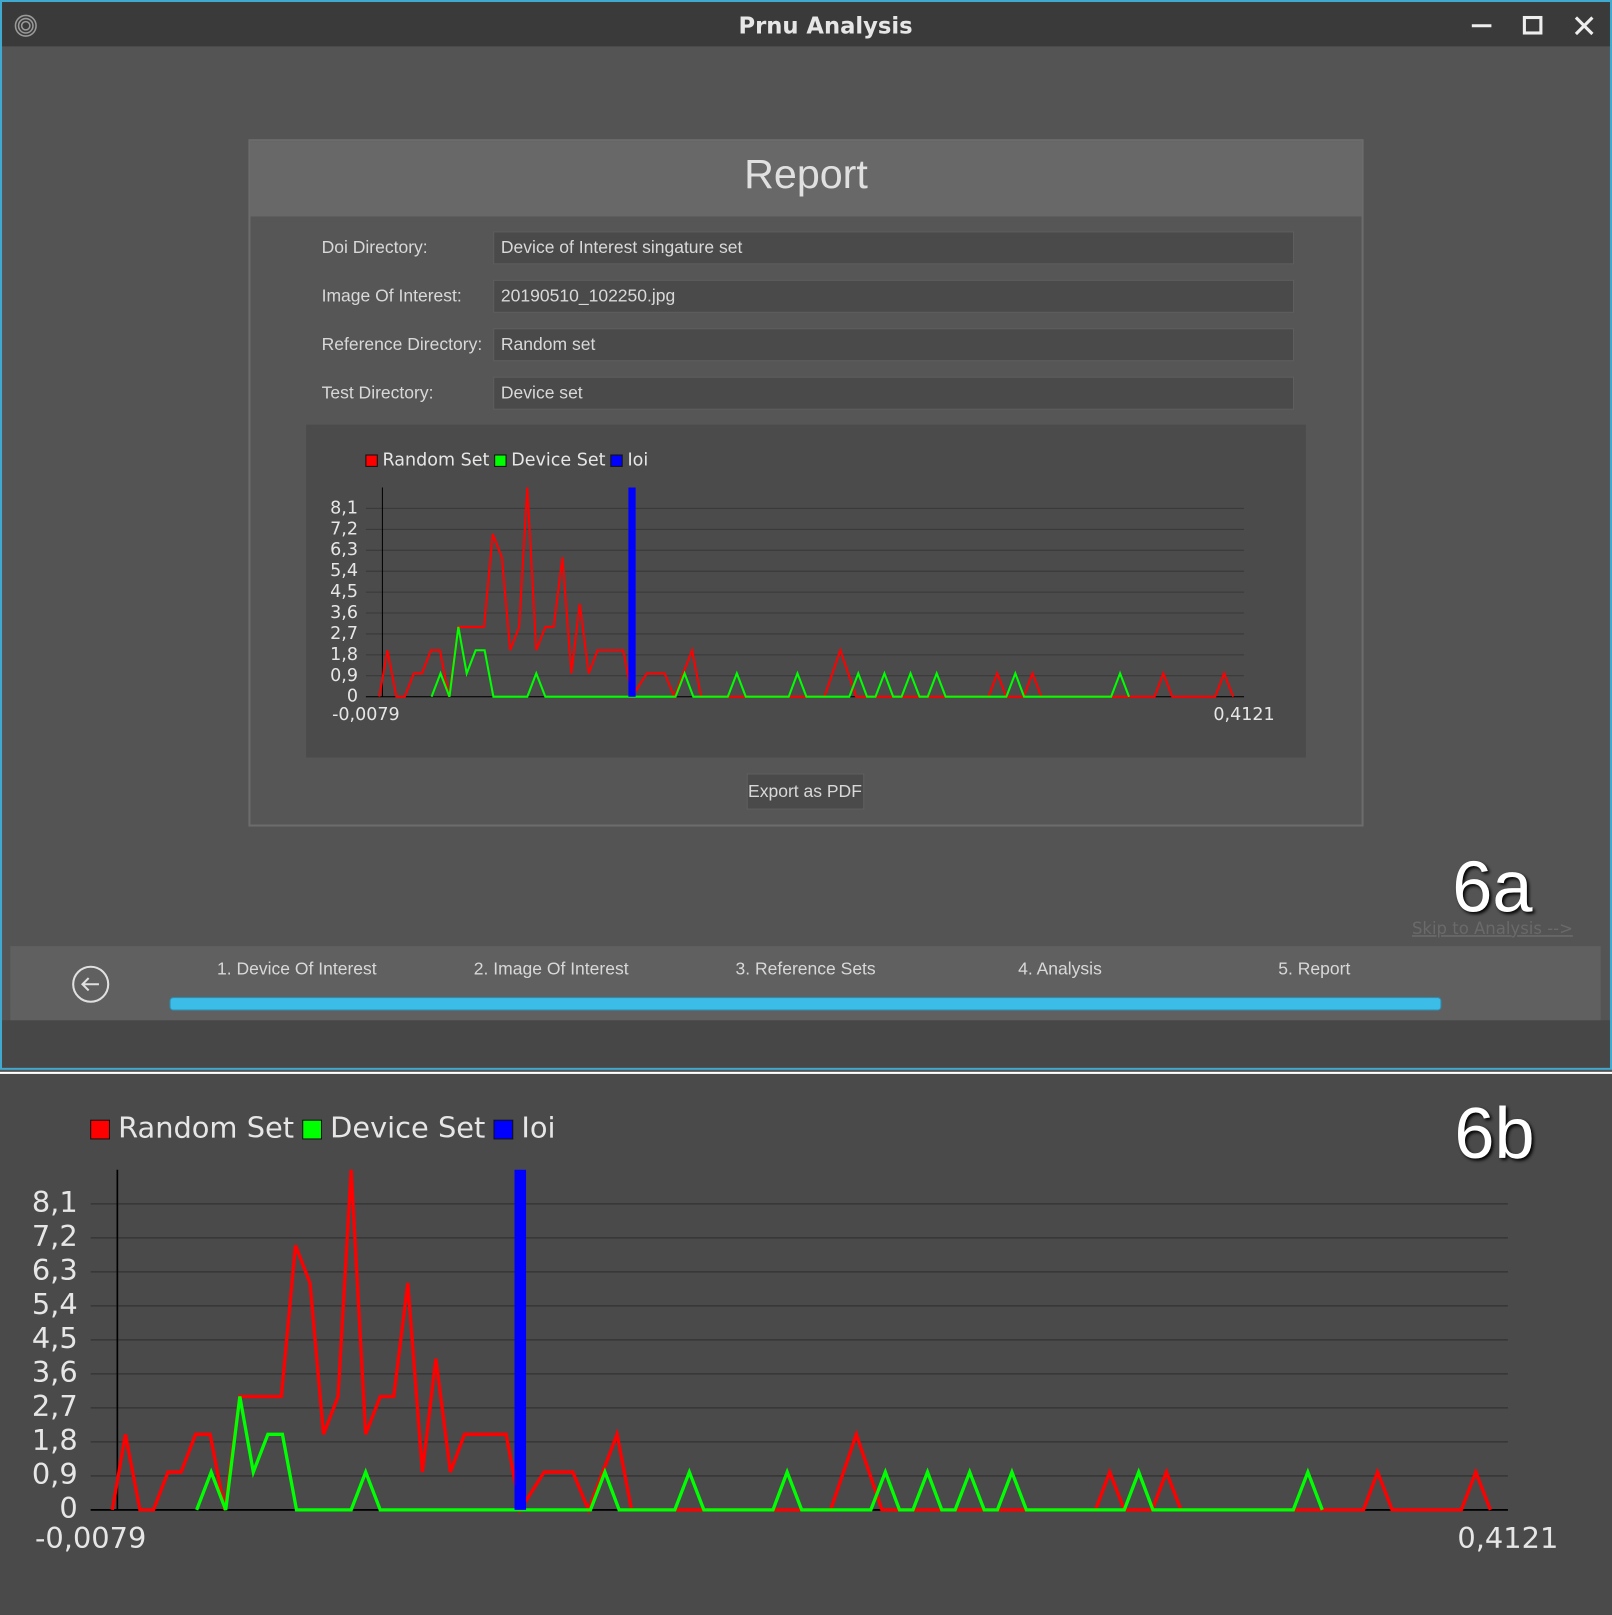 Image resolution: width=1612 pixels, height=1615 pixels. What do you see at coordinates (1494, 1134) in the screenshot?
I see `figure-label: 6b` at bounding box center [1494, 1134].